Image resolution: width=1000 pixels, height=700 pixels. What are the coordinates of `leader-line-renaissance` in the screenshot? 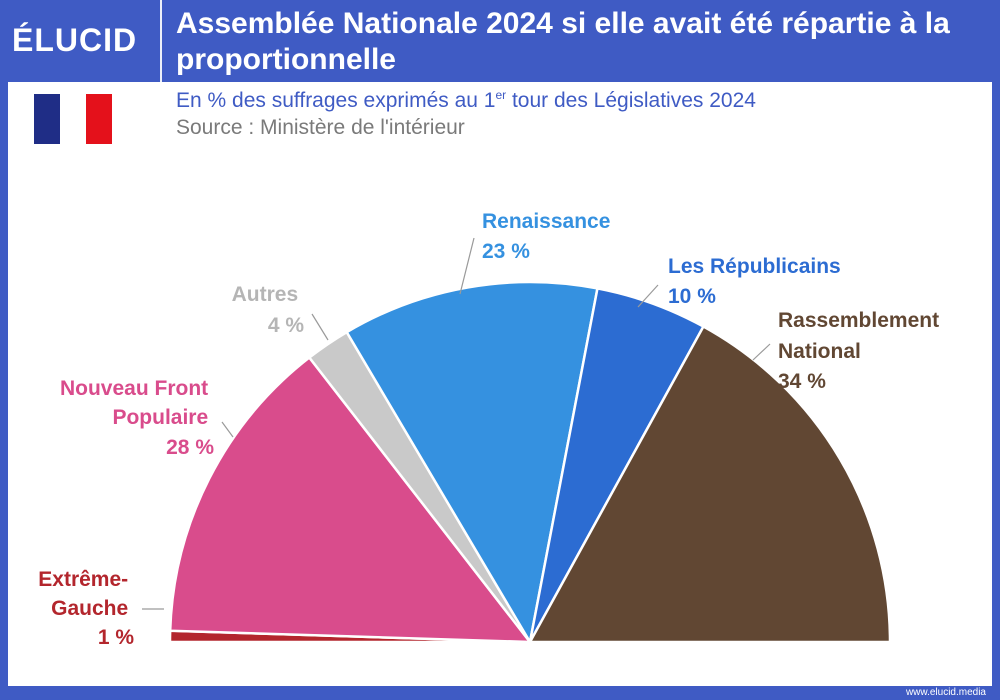 It's located at (467, 266).